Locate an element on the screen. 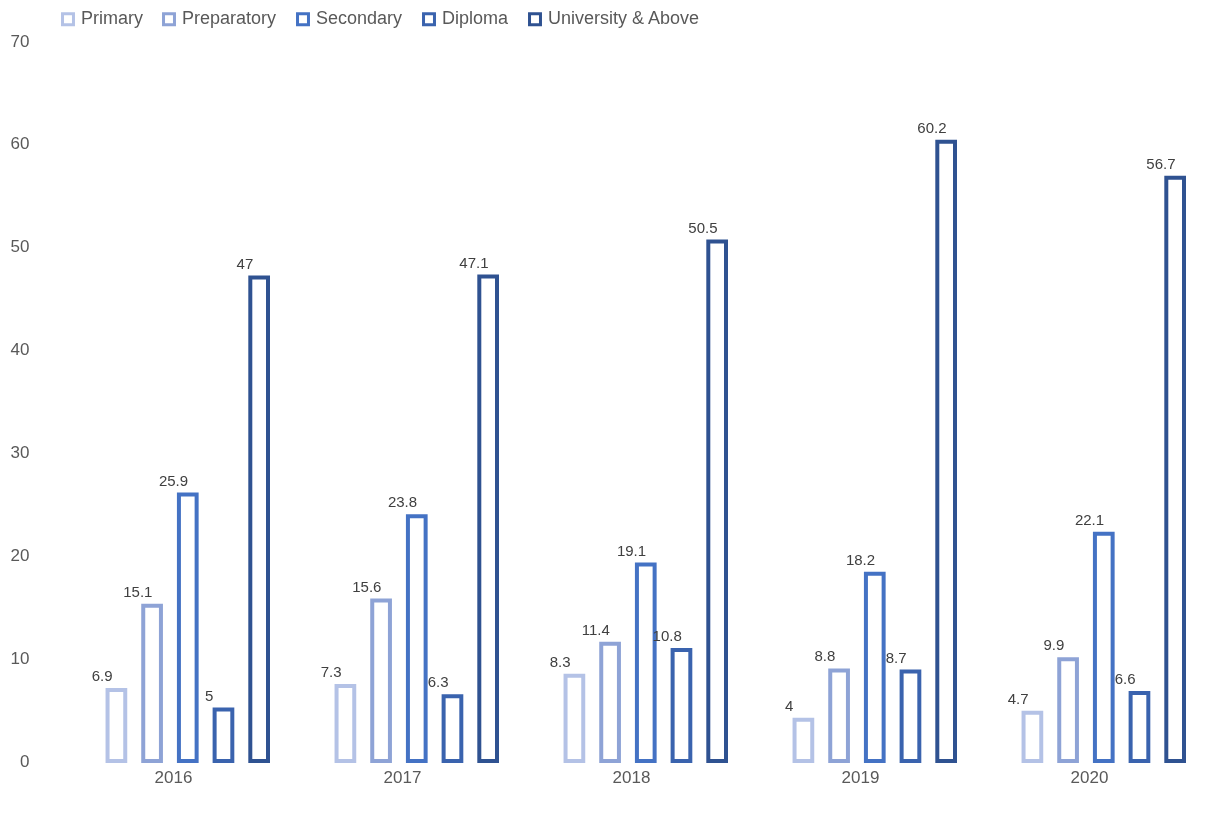  y-tick-label: 20 is located at coordinates (20, 555).